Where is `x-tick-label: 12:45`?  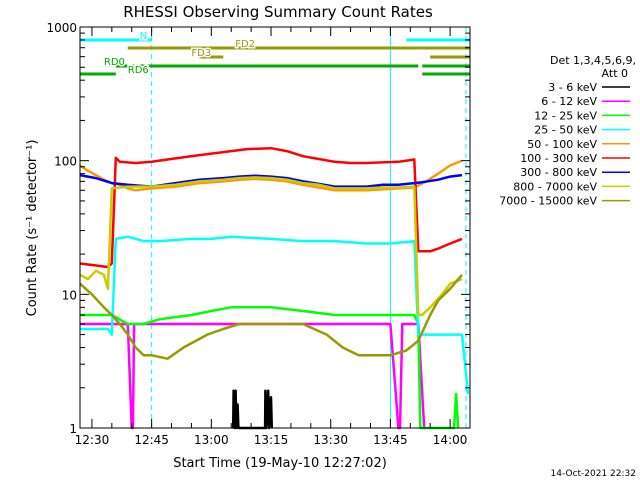
x-tick-label: 12:45 is located at coordinates (151, 440).